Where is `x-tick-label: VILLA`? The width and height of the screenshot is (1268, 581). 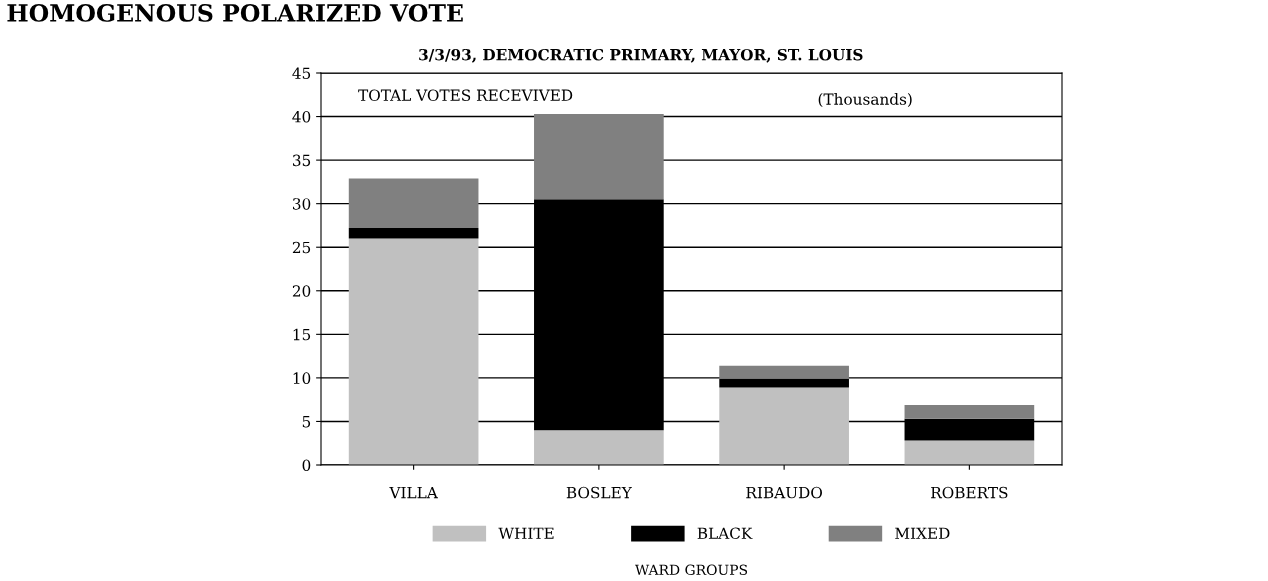 x-tick-label: VILLA is located at coordinates (413, 493).